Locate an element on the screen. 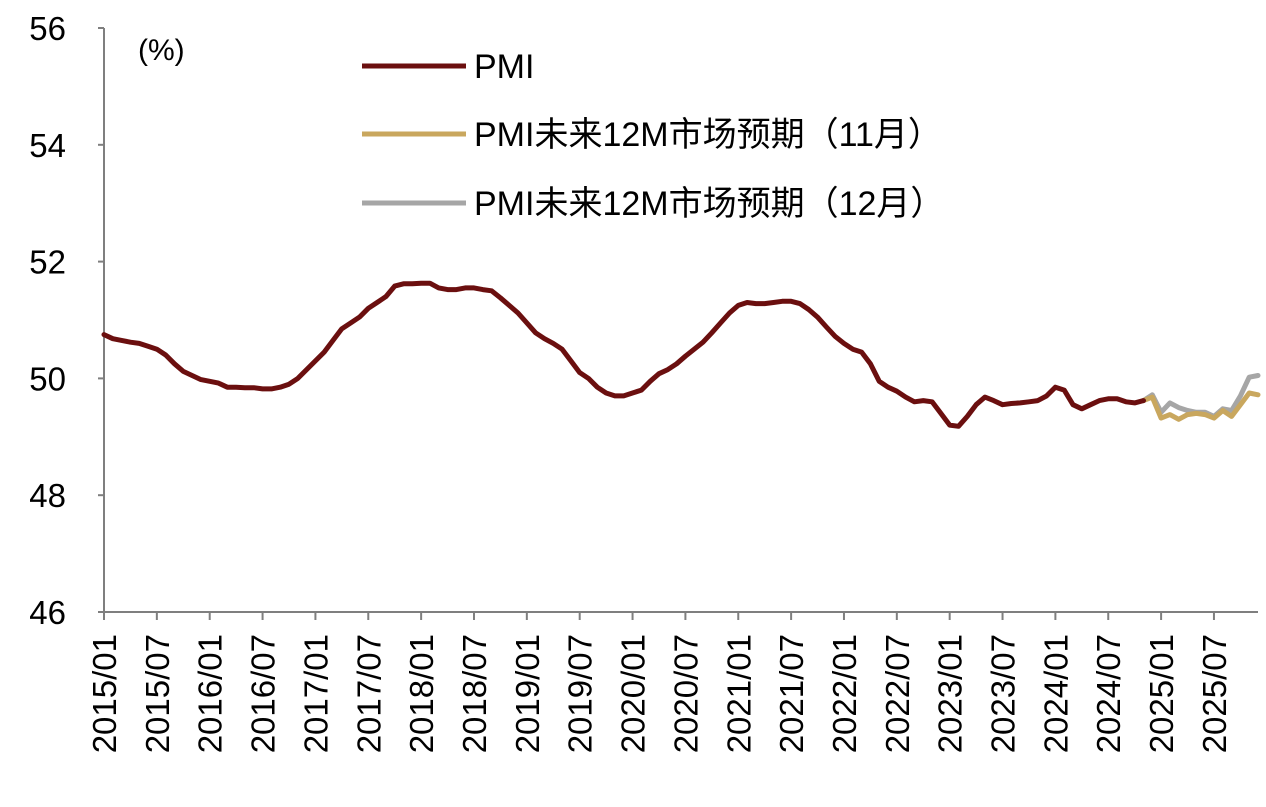 The width and height of the screenshot is (1266, 807). x-tick-label: 2016/01 is located at coordinates (210, 693).